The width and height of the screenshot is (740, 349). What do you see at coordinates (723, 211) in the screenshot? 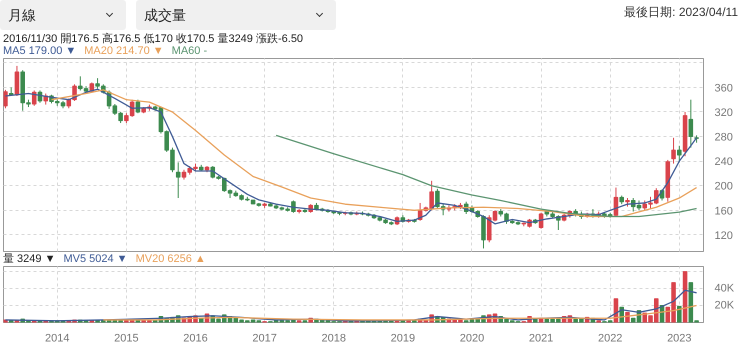
I see `y-tick-label: 160` at bounding box center [723, 211].